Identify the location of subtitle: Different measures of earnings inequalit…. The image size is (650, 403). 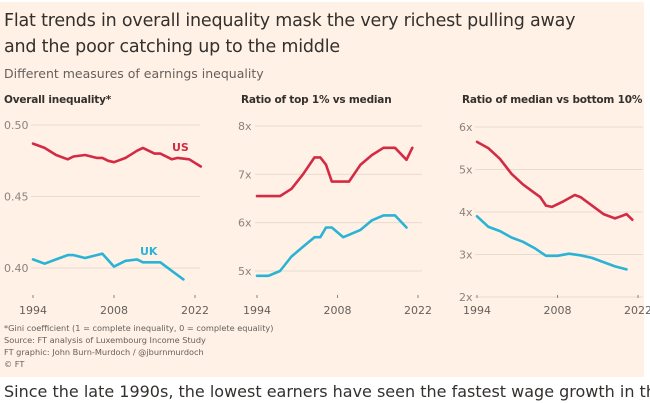
(134, 73).